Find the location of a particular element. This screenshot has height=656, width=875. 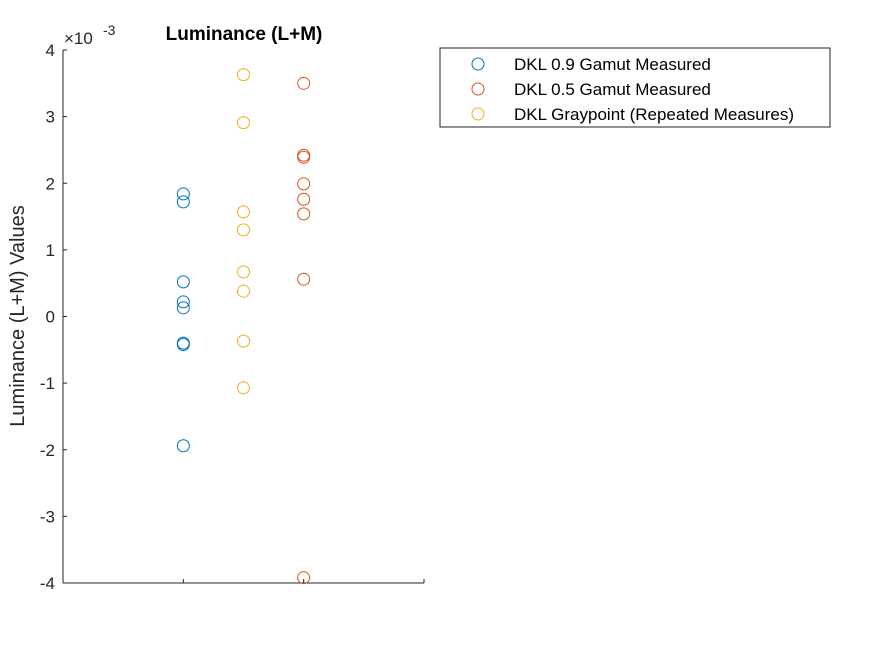

y-tick-label: -4 is located at coordinates (47, 583).